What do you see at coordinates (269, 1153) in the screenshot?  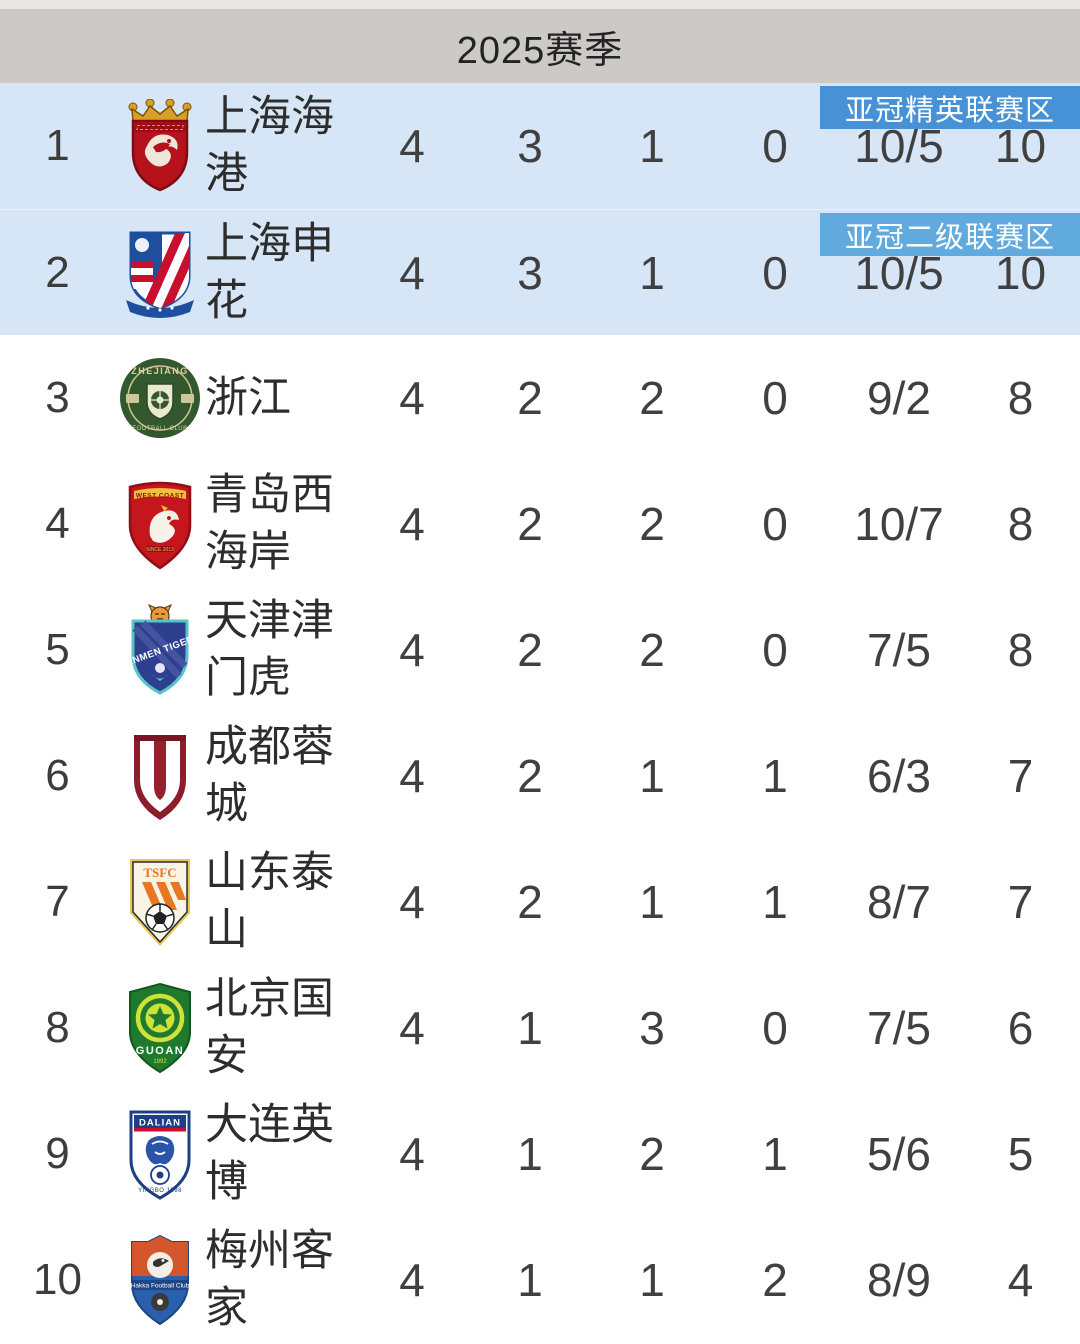 I see `team-name: 大连英博` at bounding box center [269, 1153].